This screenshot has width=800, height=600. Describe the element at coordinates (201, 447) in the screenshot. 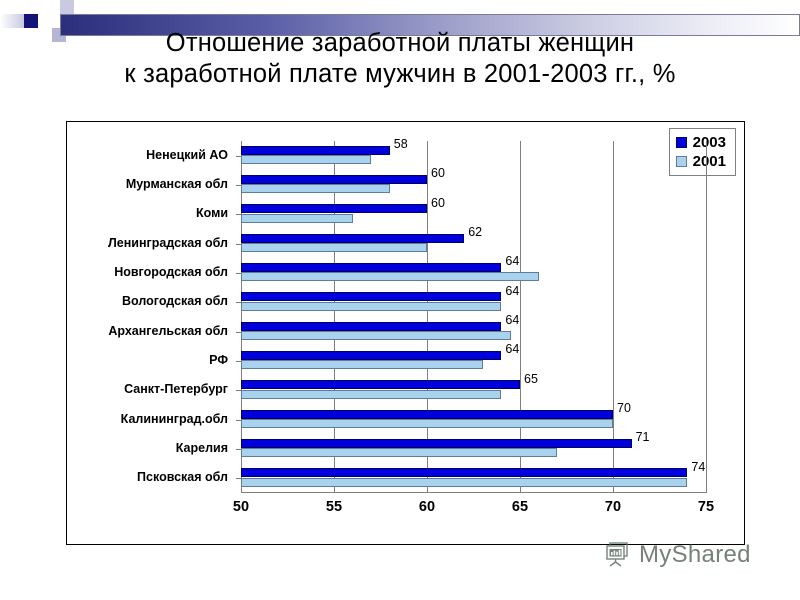

I see `category-label: Карелия` at that location.